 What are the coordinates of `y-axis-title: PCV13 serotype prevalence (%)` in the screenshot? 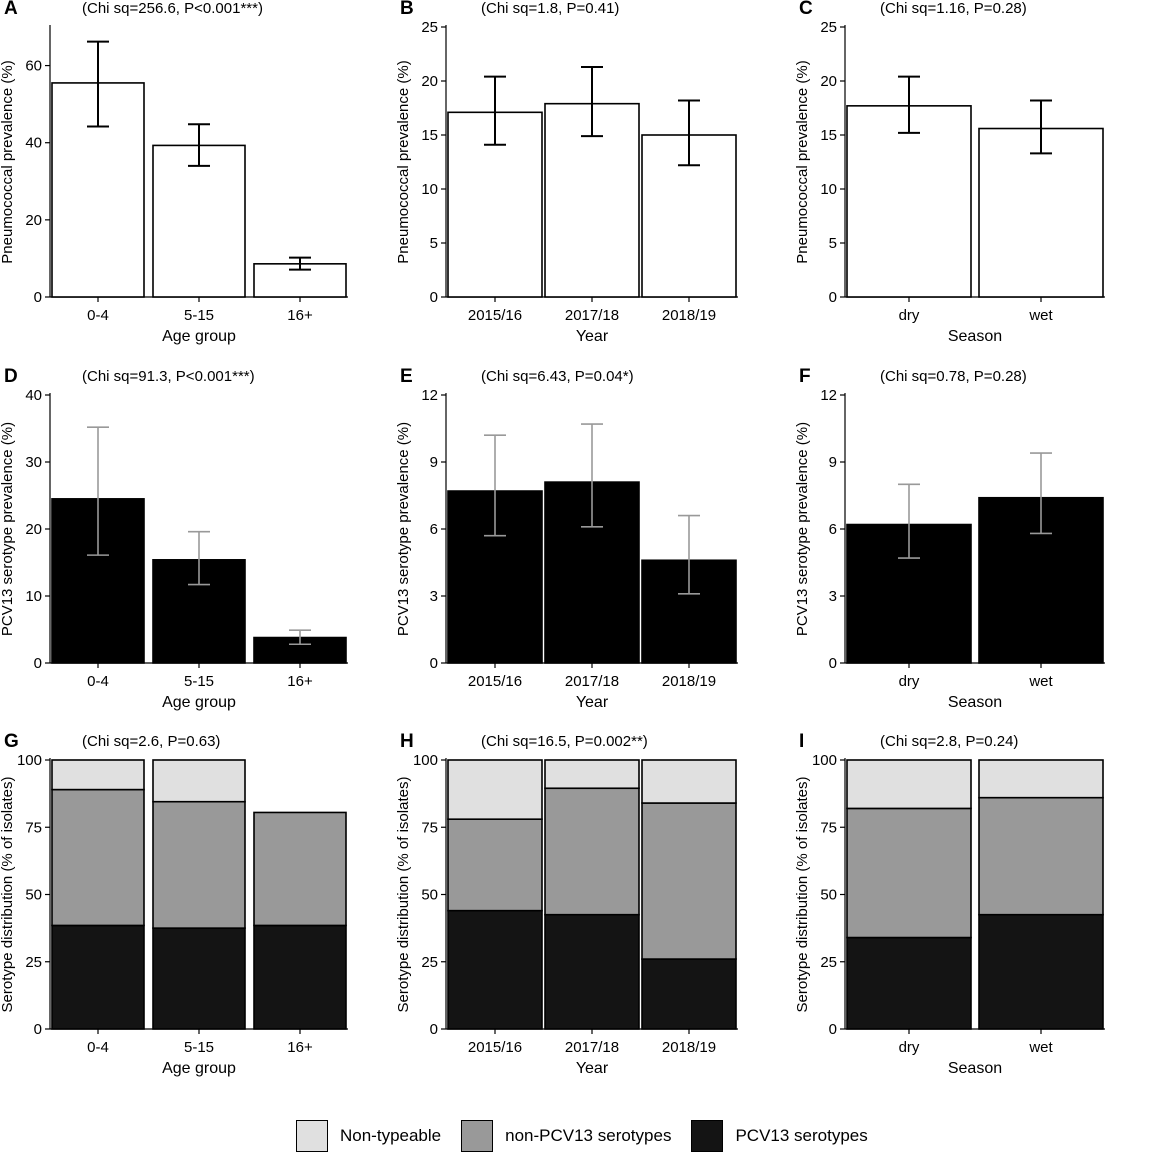 It's located at (403, 529).